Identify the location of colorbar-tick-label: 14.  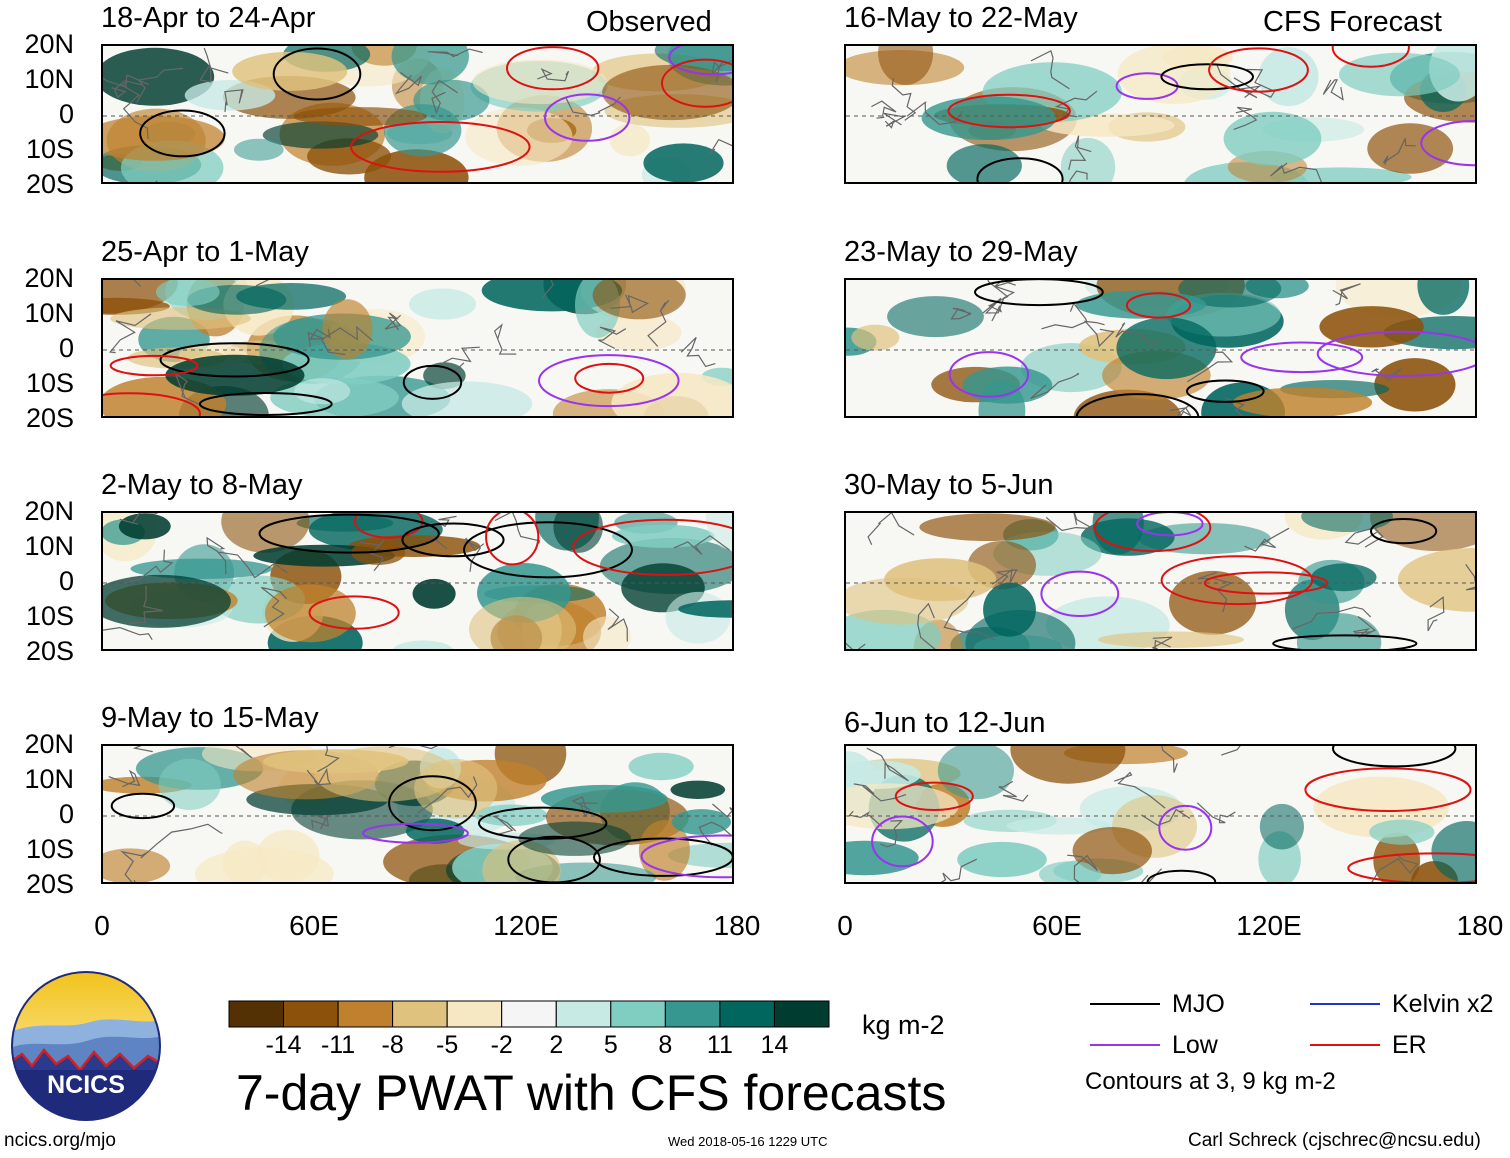
(774, 1045).